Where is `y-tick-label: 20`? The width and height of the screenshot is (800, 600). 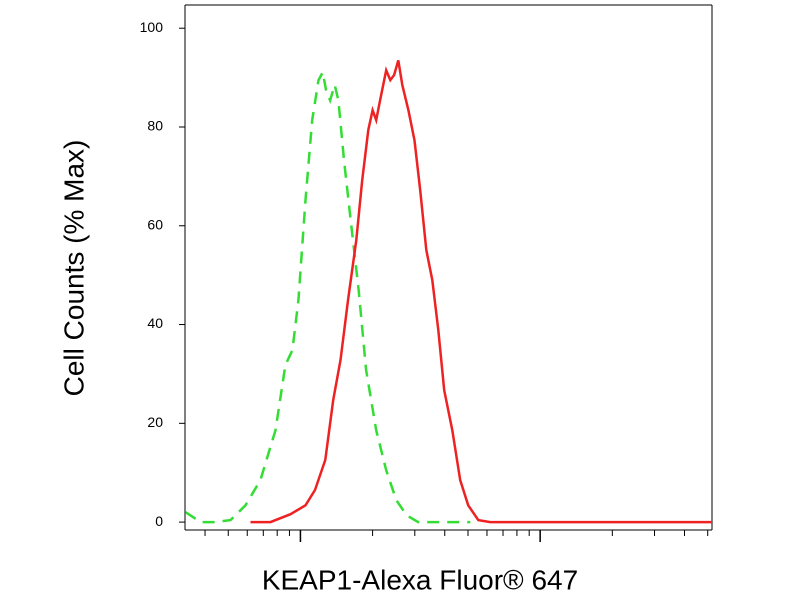
y-tick-label: 20 is located at coordinates (155, 422).